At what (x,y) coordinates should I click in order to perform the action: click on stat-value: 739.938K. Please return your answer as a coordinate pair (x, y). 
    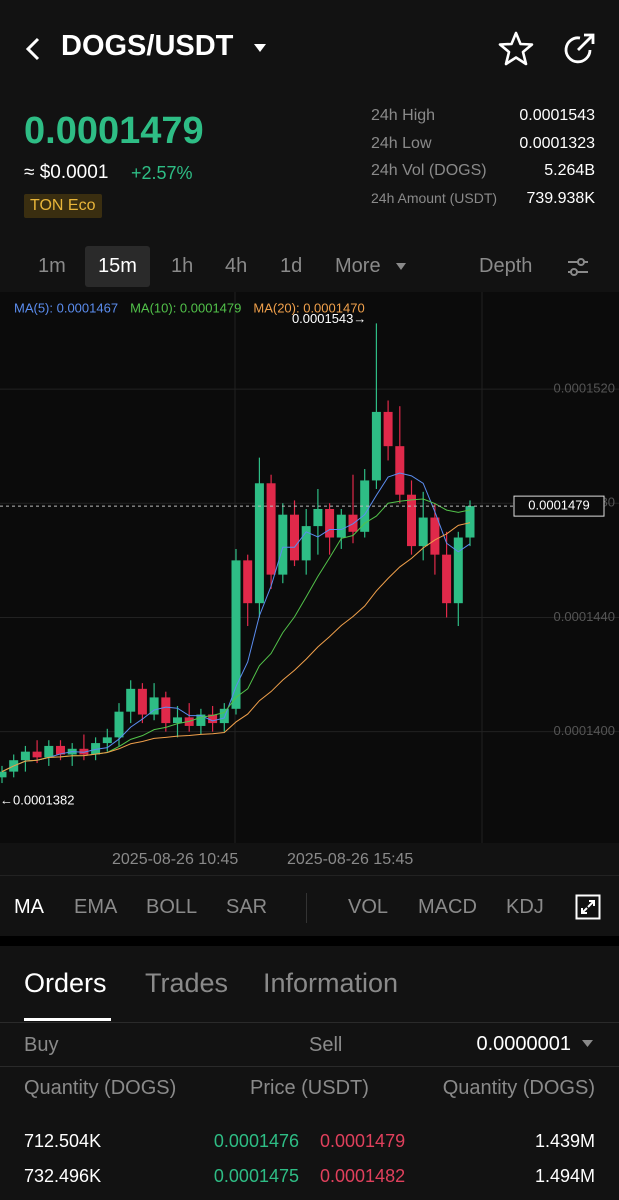
    Looking at the image, I should click on (560, 198).